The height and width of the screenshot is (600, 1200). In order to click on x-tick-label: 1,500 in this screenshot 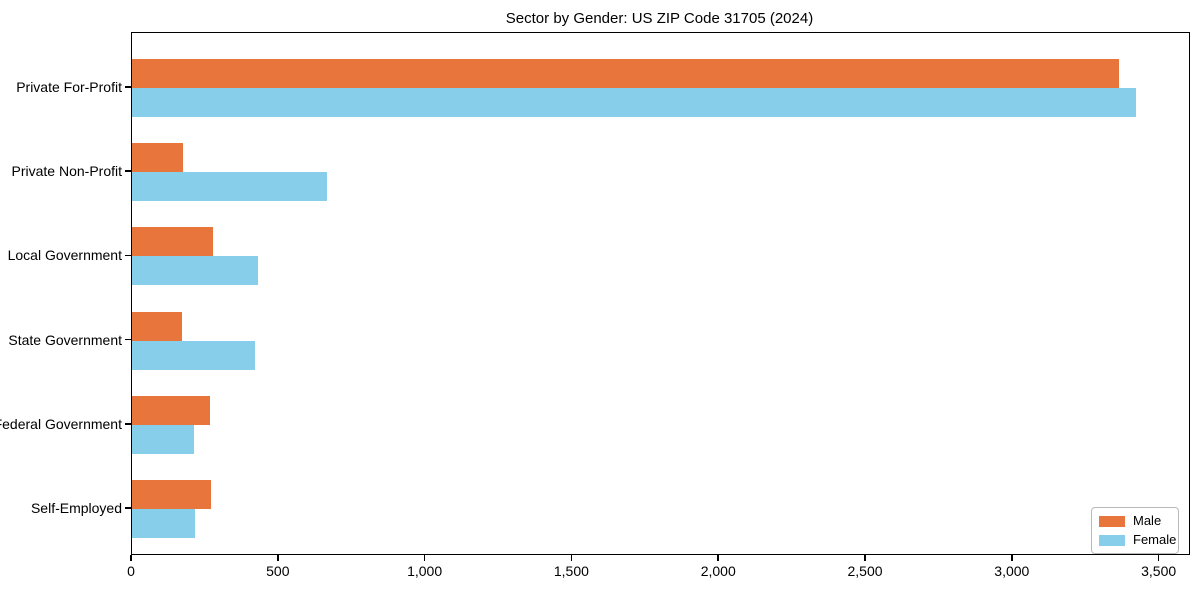, I will do `click(571, 571)`.